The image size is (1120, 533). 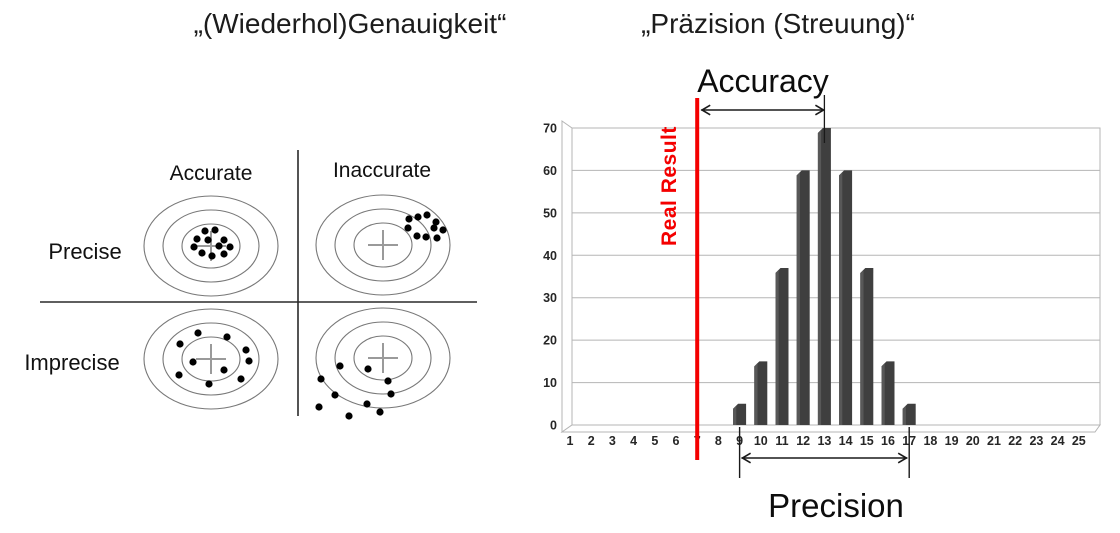 What do you see at coordinates (824, 441) in the screenshot?
I see `x-axis-label-13: 13` at bounding box center [824, 441].